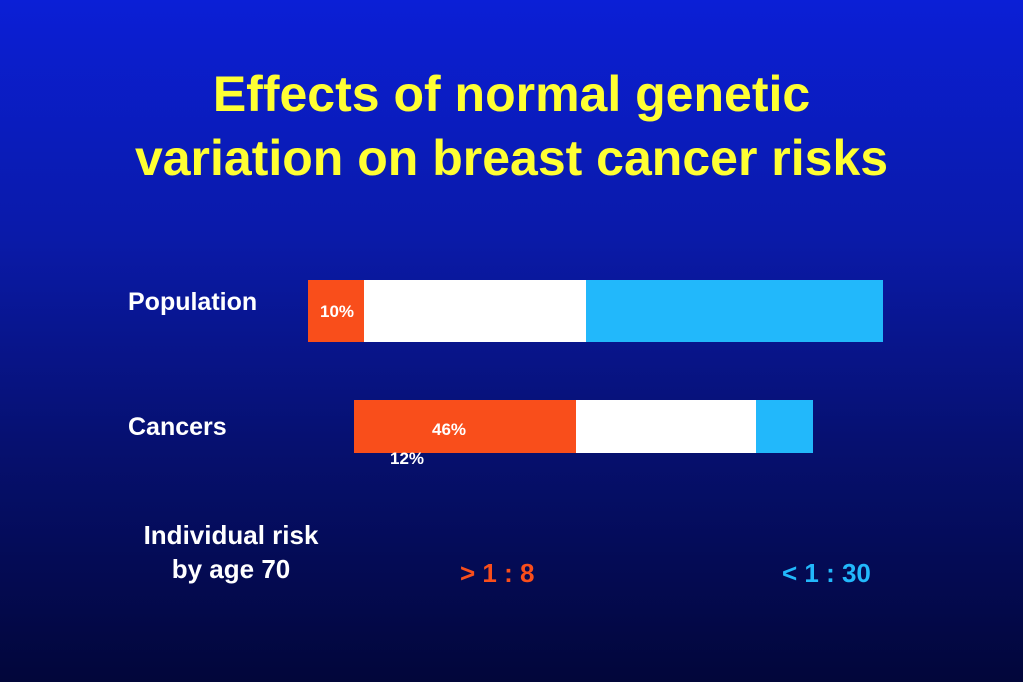  I want to click on cancers-high-risk-label: 46%, so click(449, 429).